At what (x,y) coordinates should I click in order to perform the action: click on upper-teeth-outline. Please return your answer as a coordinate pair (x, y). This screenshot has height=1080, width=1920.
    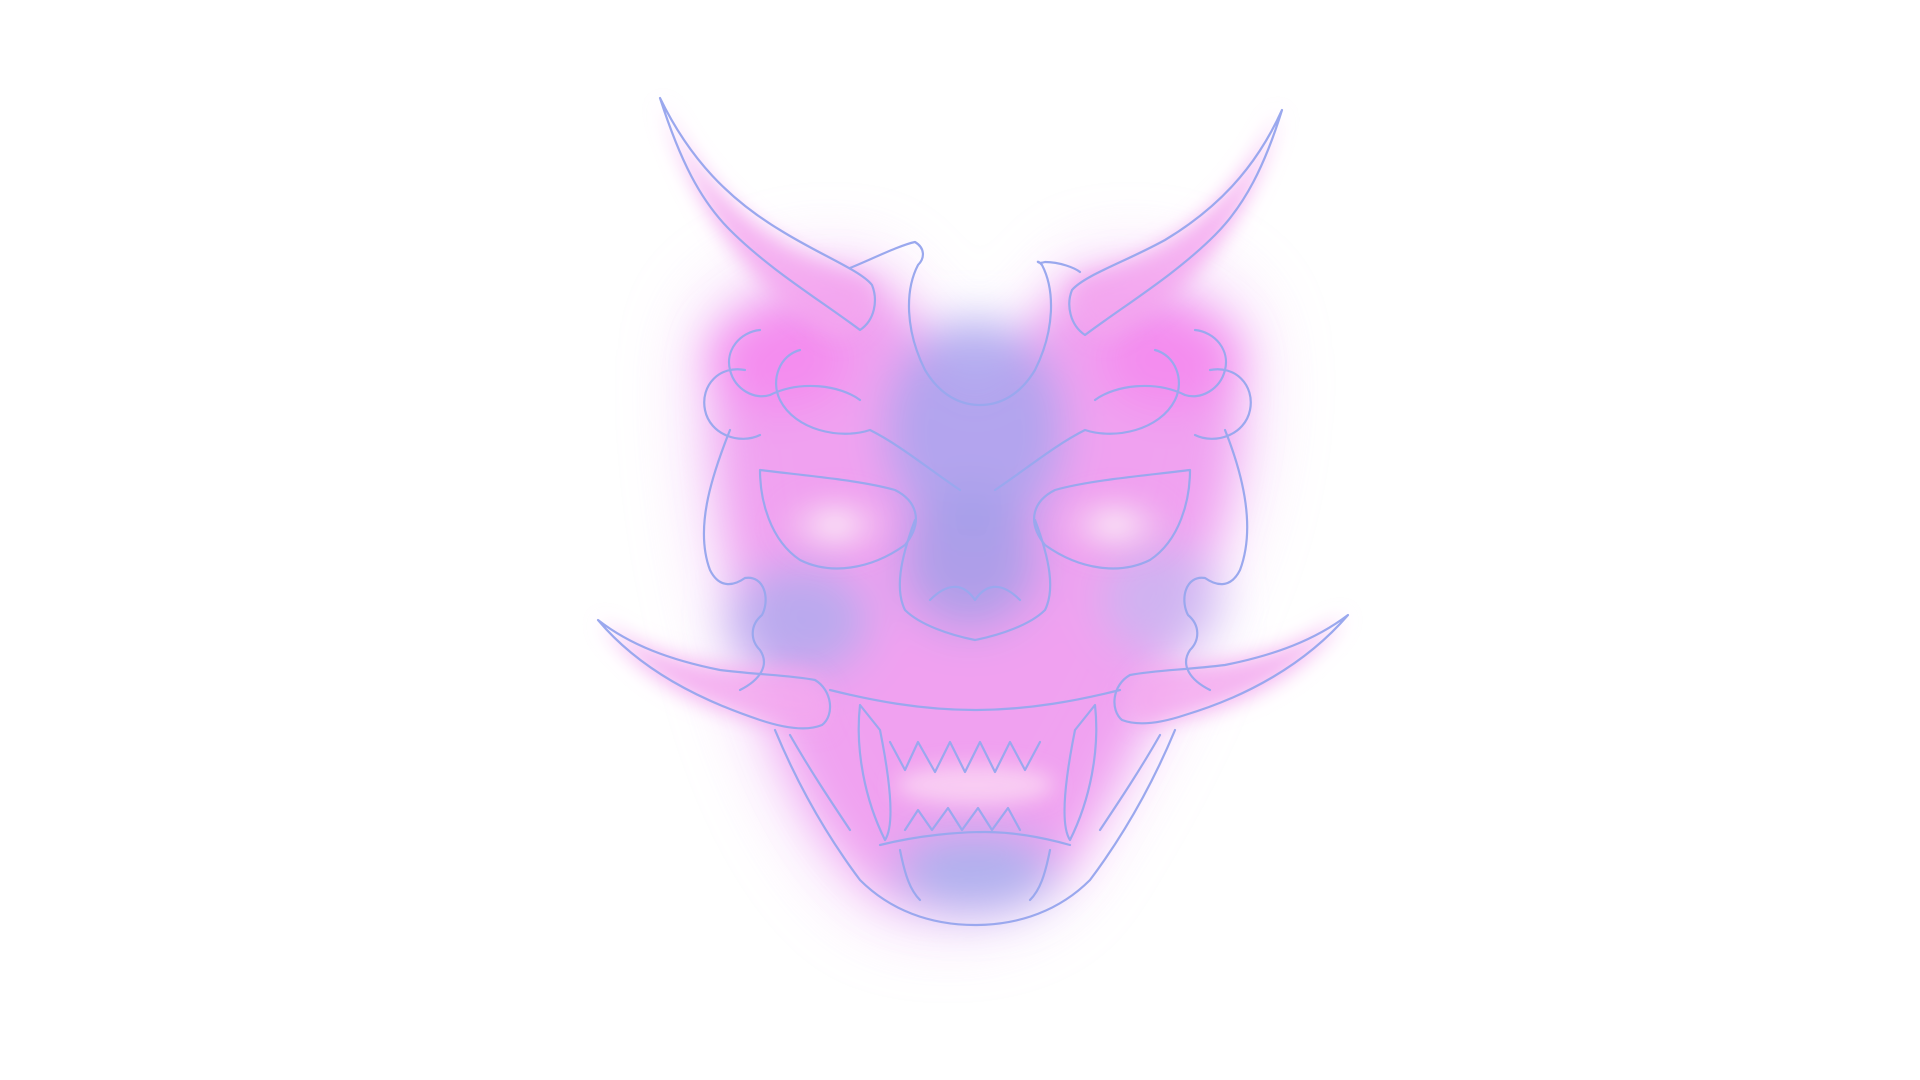
    Looking at the image, I should click on (965, 757).